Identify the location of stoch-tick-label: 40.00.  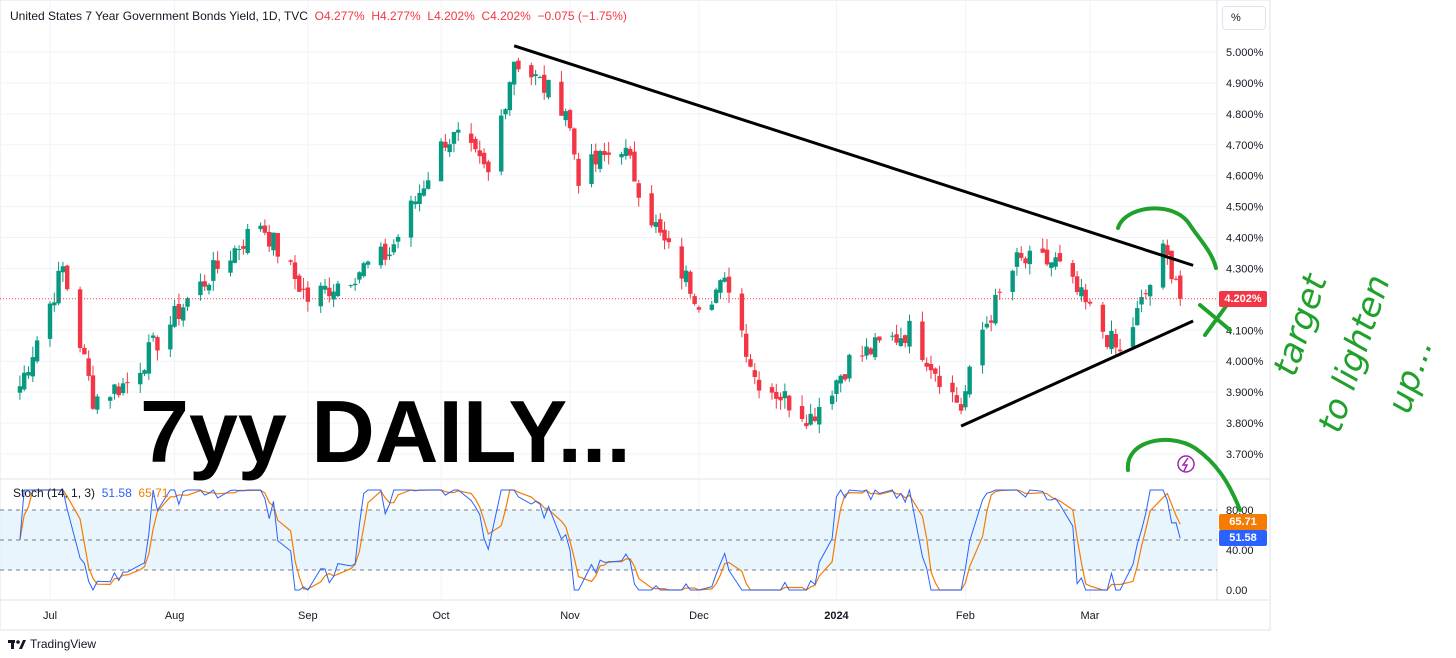
(1240, 551).